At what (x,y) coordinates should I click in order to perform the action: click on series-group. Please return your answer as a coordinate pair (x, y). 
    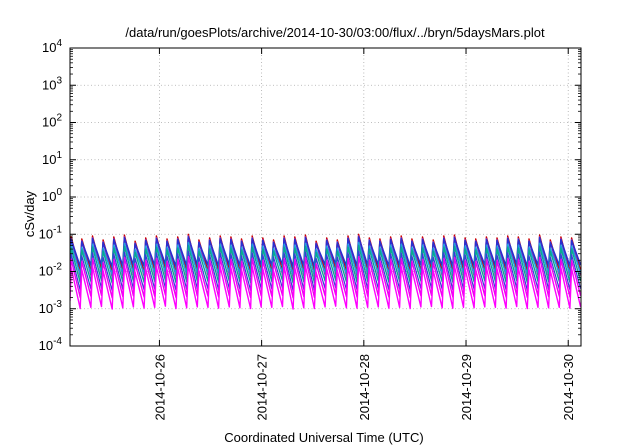
    Looking at the image, I should click on (325, 271).